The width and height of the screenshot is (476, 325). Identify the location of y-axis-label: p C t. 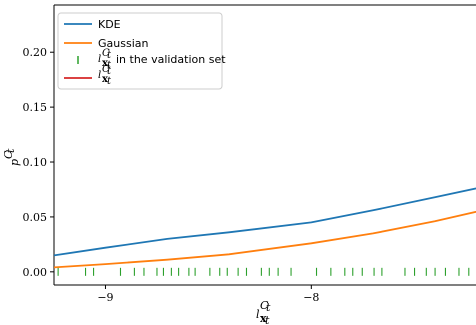
(11, 157).